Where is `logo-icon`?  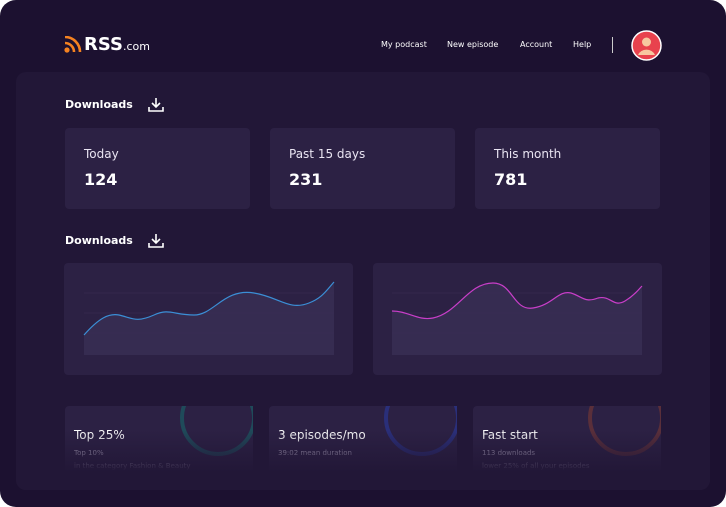 logo-icon is located at coordinates (73, 44).